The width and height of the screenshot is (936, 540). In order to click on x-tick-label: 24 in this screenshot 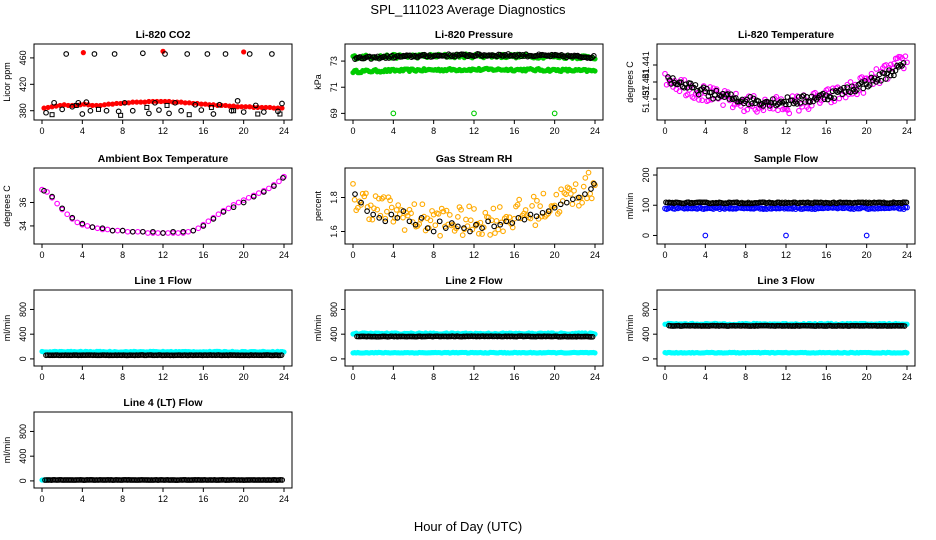, I will do `click(284, 499)`.